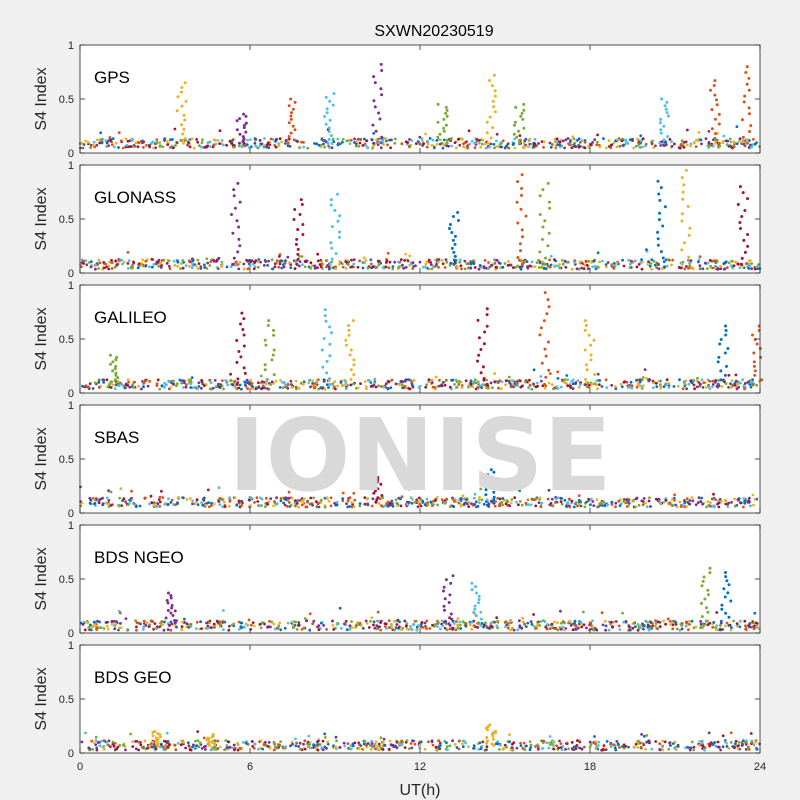 The height and width of the screenshot is (800, 800). What do you see at coordinates (419, 619) in the screenshot?
I see `scatter-points` at bounding box center [419, 619].